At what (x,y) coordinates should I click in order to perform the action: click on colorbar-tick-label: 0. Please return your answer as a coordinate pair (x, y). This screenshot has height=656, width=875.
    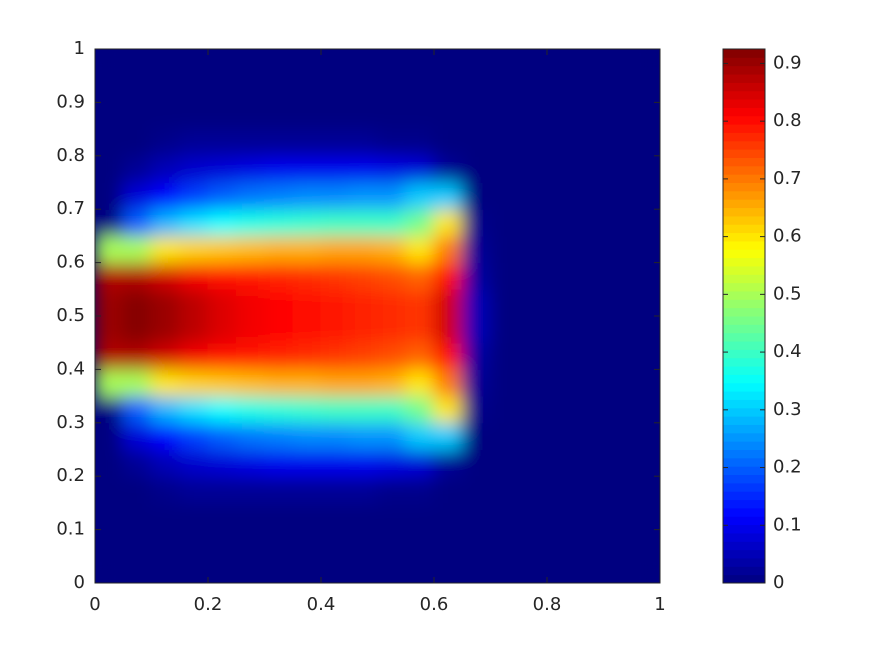
    Looking at the image, I should click on (778, 582).